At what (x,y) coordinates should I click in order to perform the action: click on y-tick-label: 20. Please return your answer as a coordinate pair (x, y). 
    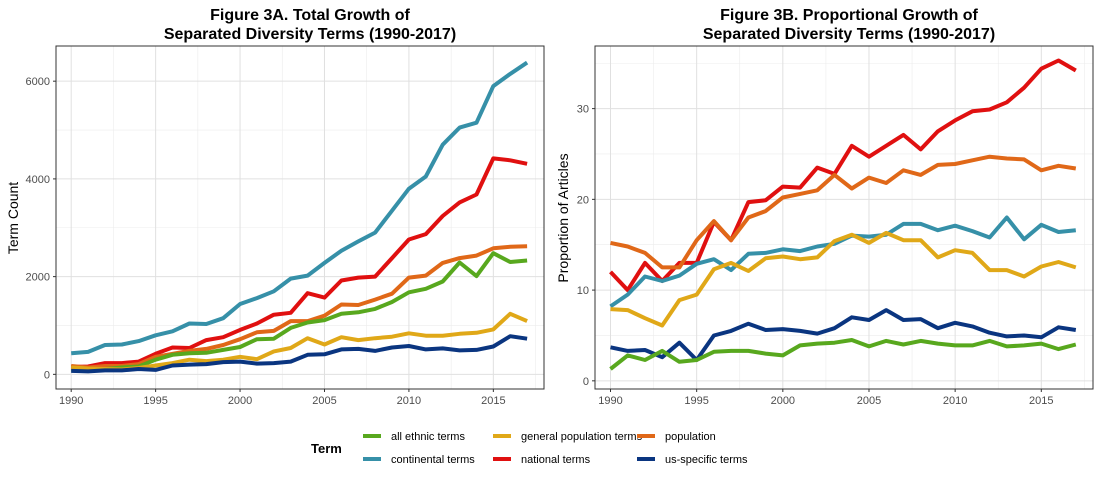
    Looking at the image, I should click on (583, 200).